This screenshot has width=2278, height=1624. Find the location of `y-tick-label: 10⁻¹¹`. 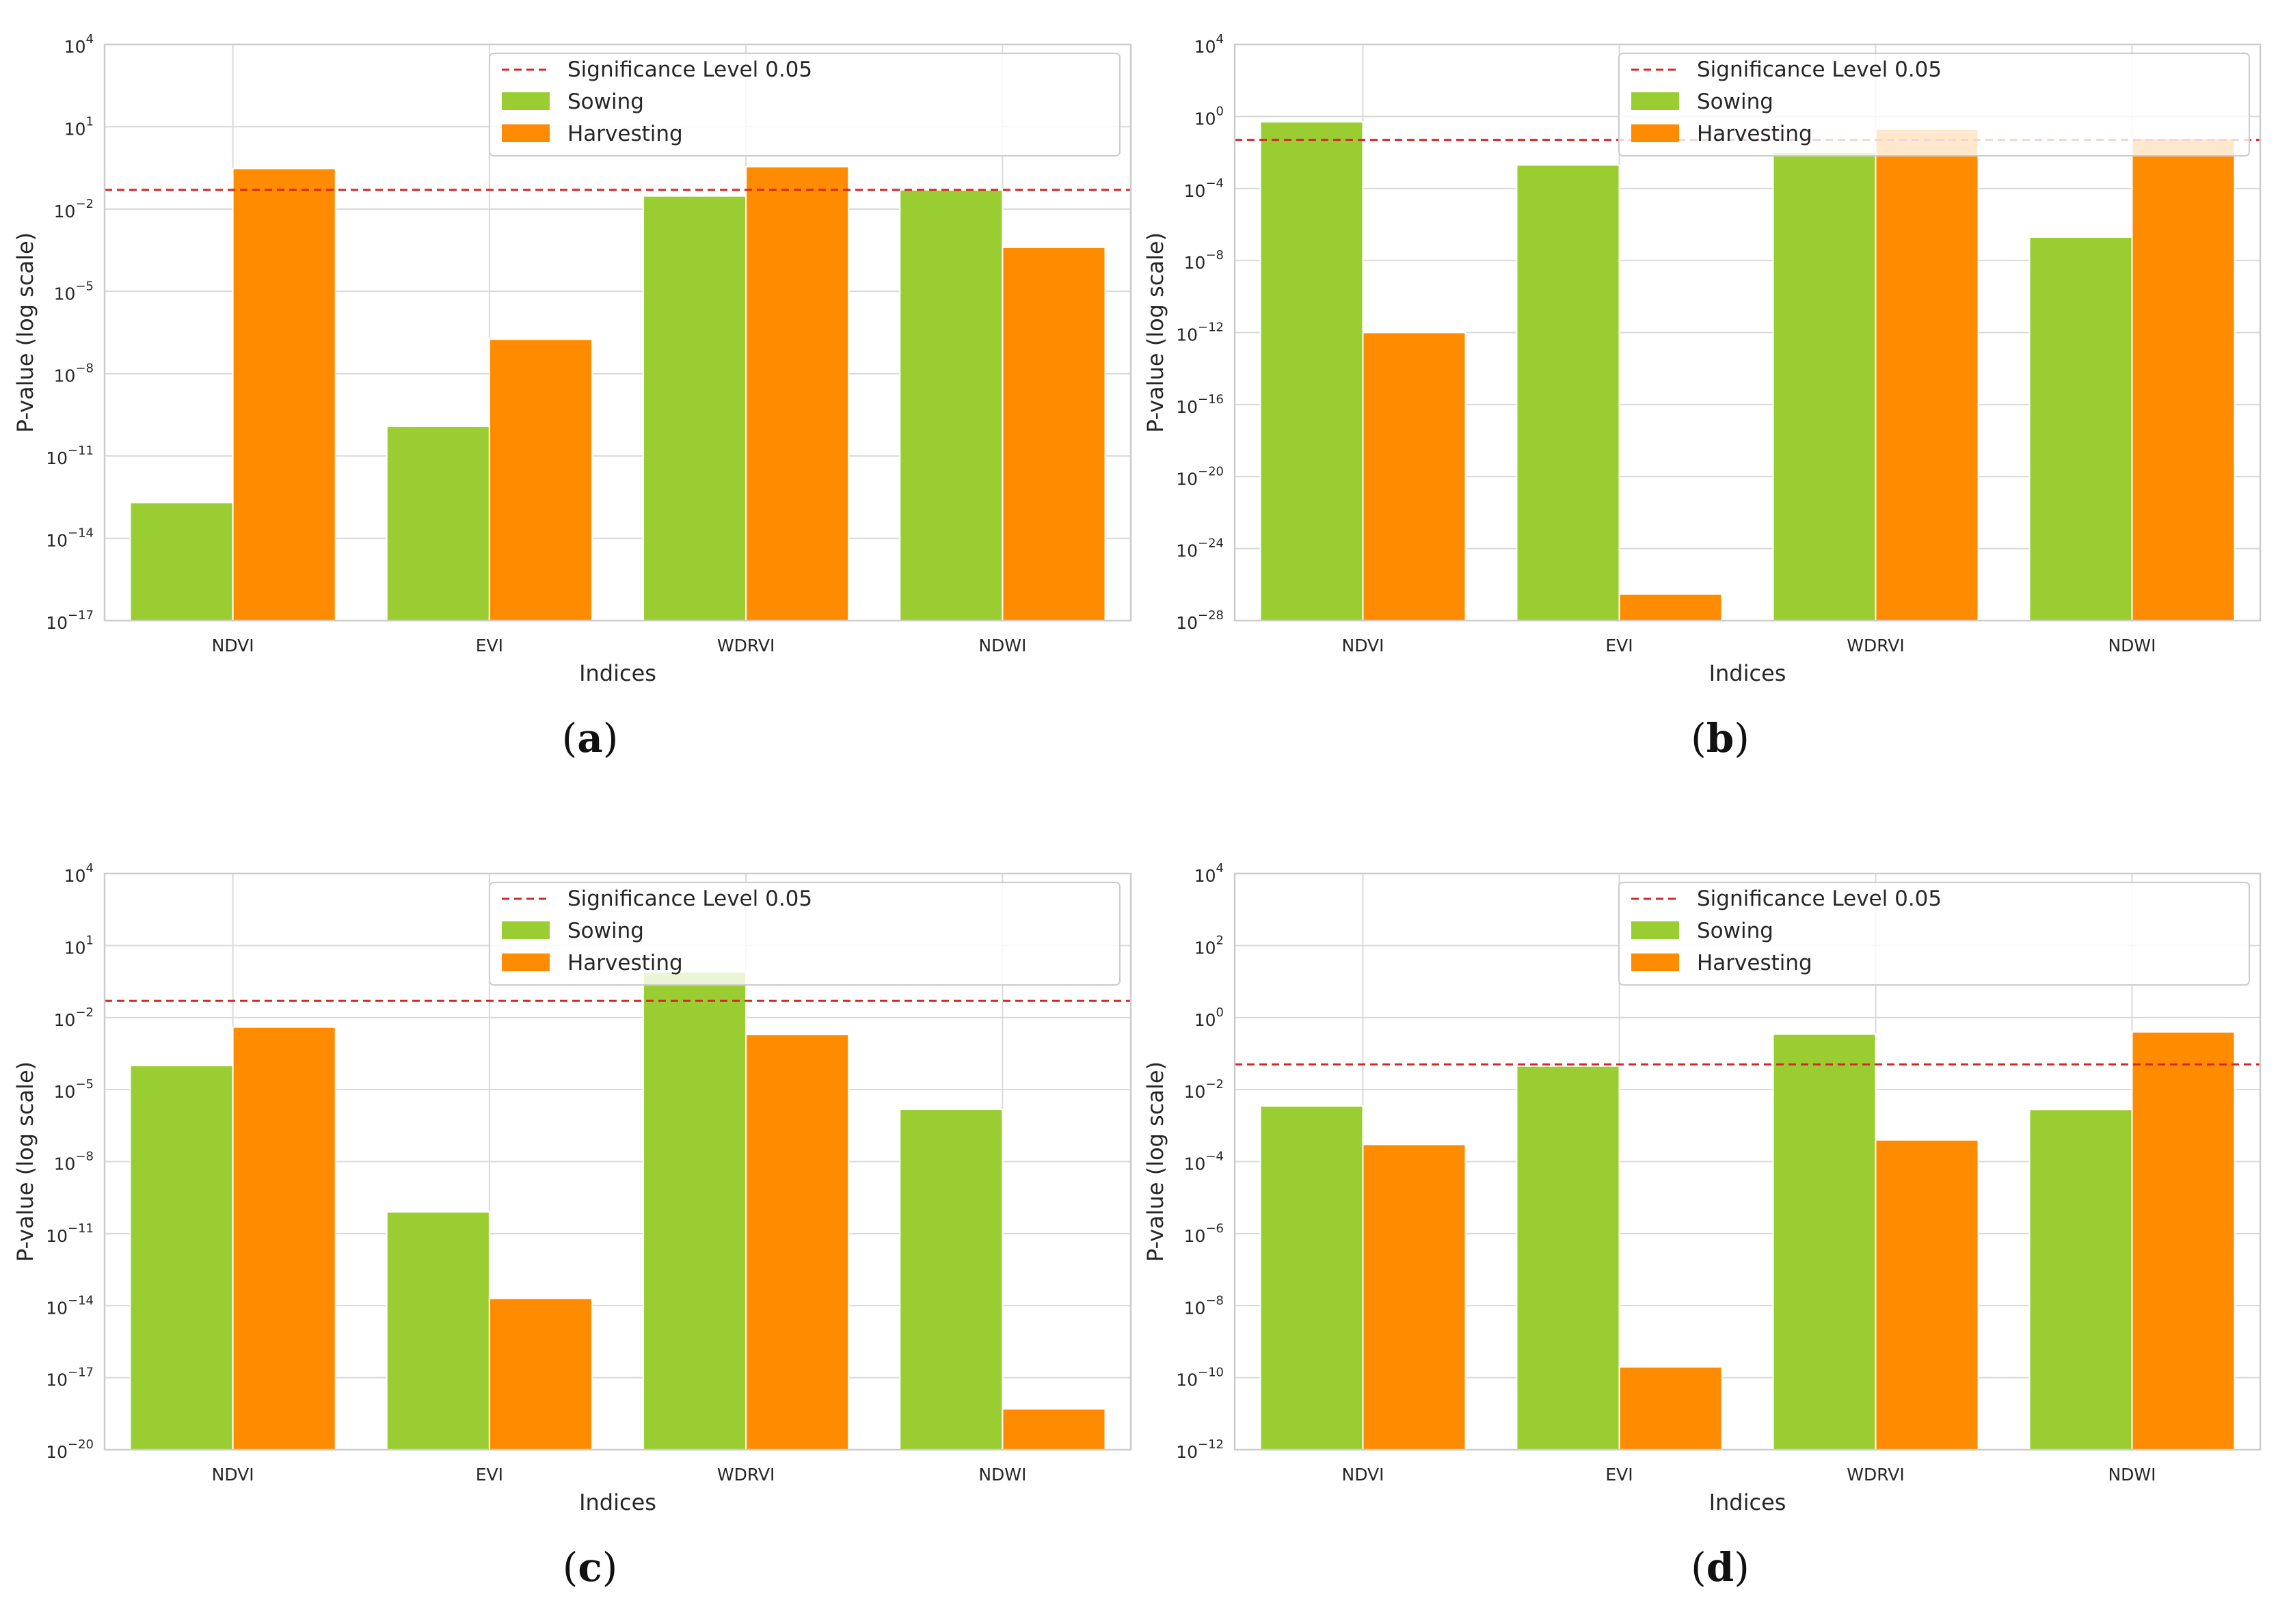

y-tick-label: 10⁻¹¹ is located at coordinates (70, 1234).